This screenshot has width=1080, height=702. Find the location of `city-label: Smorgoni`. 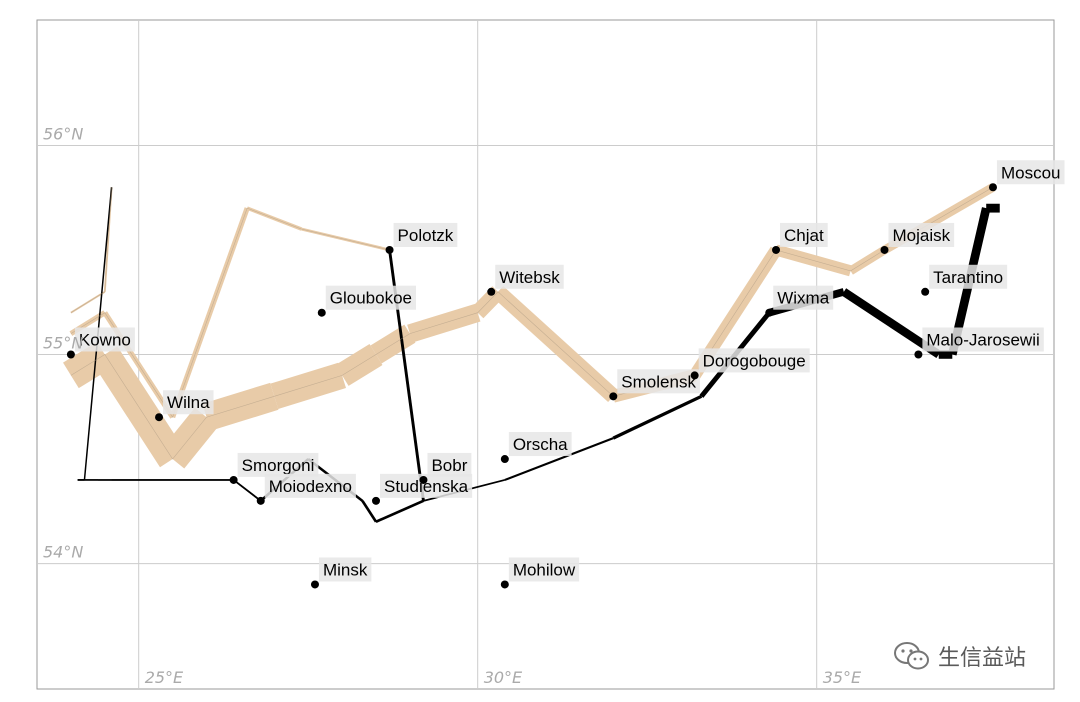

city-label: Smorgoni is located at coordinates (278, 465).